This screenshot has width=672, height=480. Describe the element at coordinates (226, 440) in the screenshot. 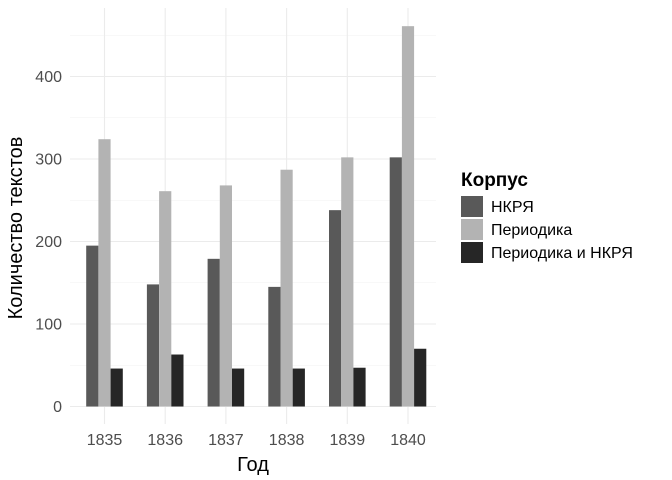

I see `x-tick-label: 1837` at that location.